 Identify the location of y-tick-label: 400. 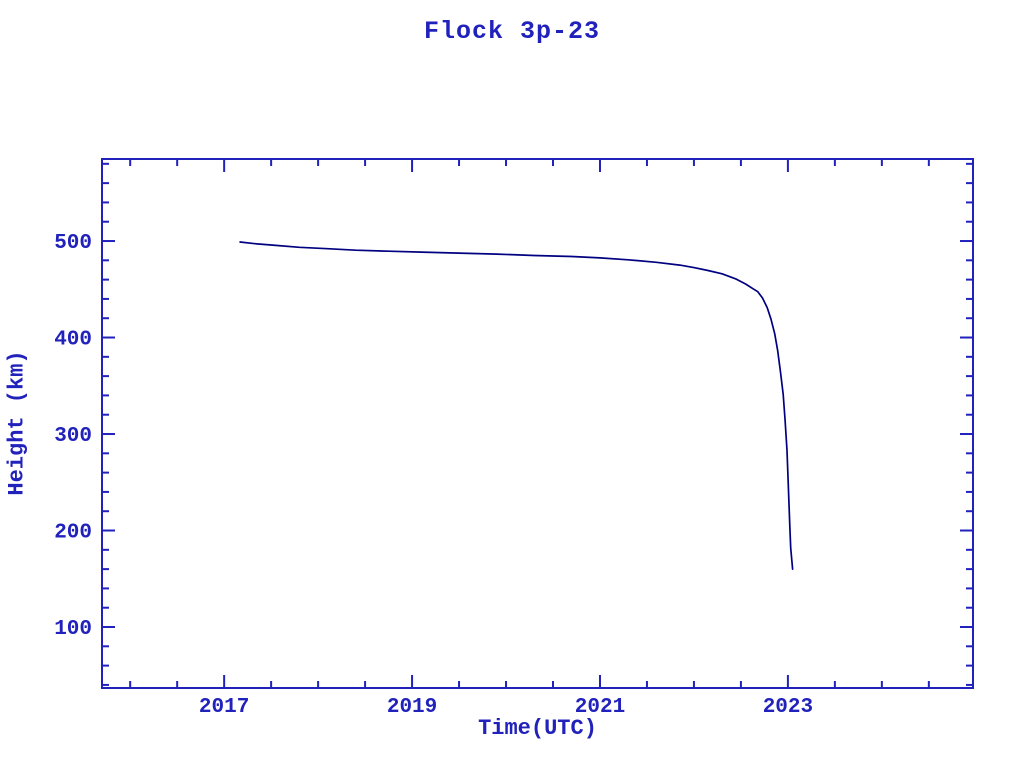
(73, 340).